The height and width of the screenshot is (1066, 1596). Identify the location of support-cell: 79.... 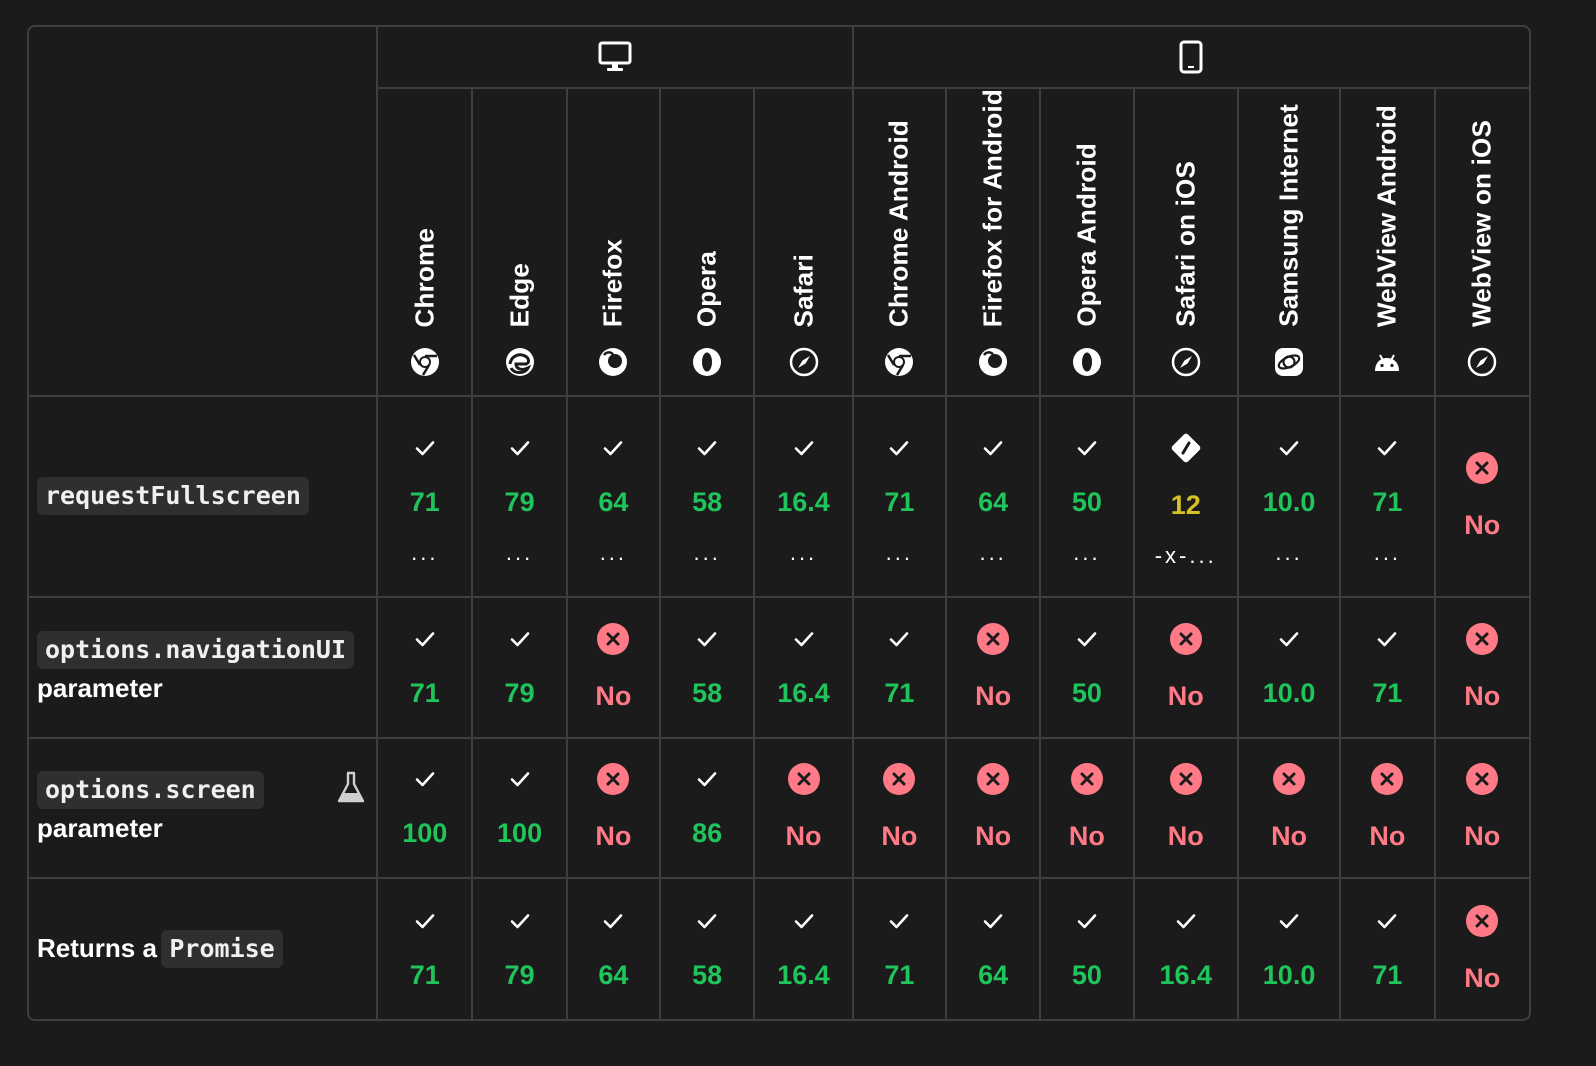
(519, 496).